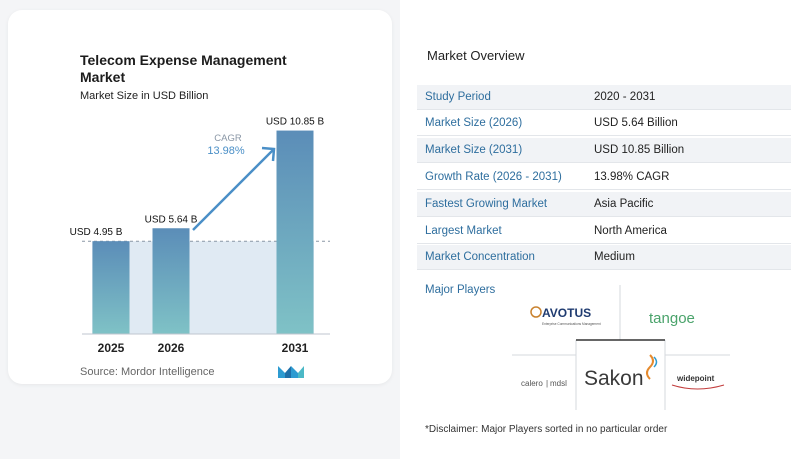 The width and height of the screenshot is (800, 459). Describe the element at coordinates (614, 378) in the screenshot. I see `sakon-text: Sakon` at that location.